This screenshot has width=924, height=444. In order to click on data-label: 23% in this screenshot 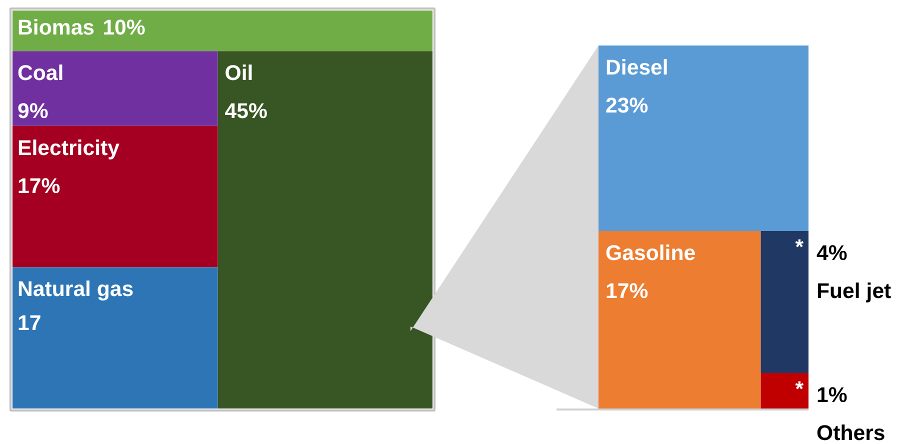, I will do `click(627, 106)`.